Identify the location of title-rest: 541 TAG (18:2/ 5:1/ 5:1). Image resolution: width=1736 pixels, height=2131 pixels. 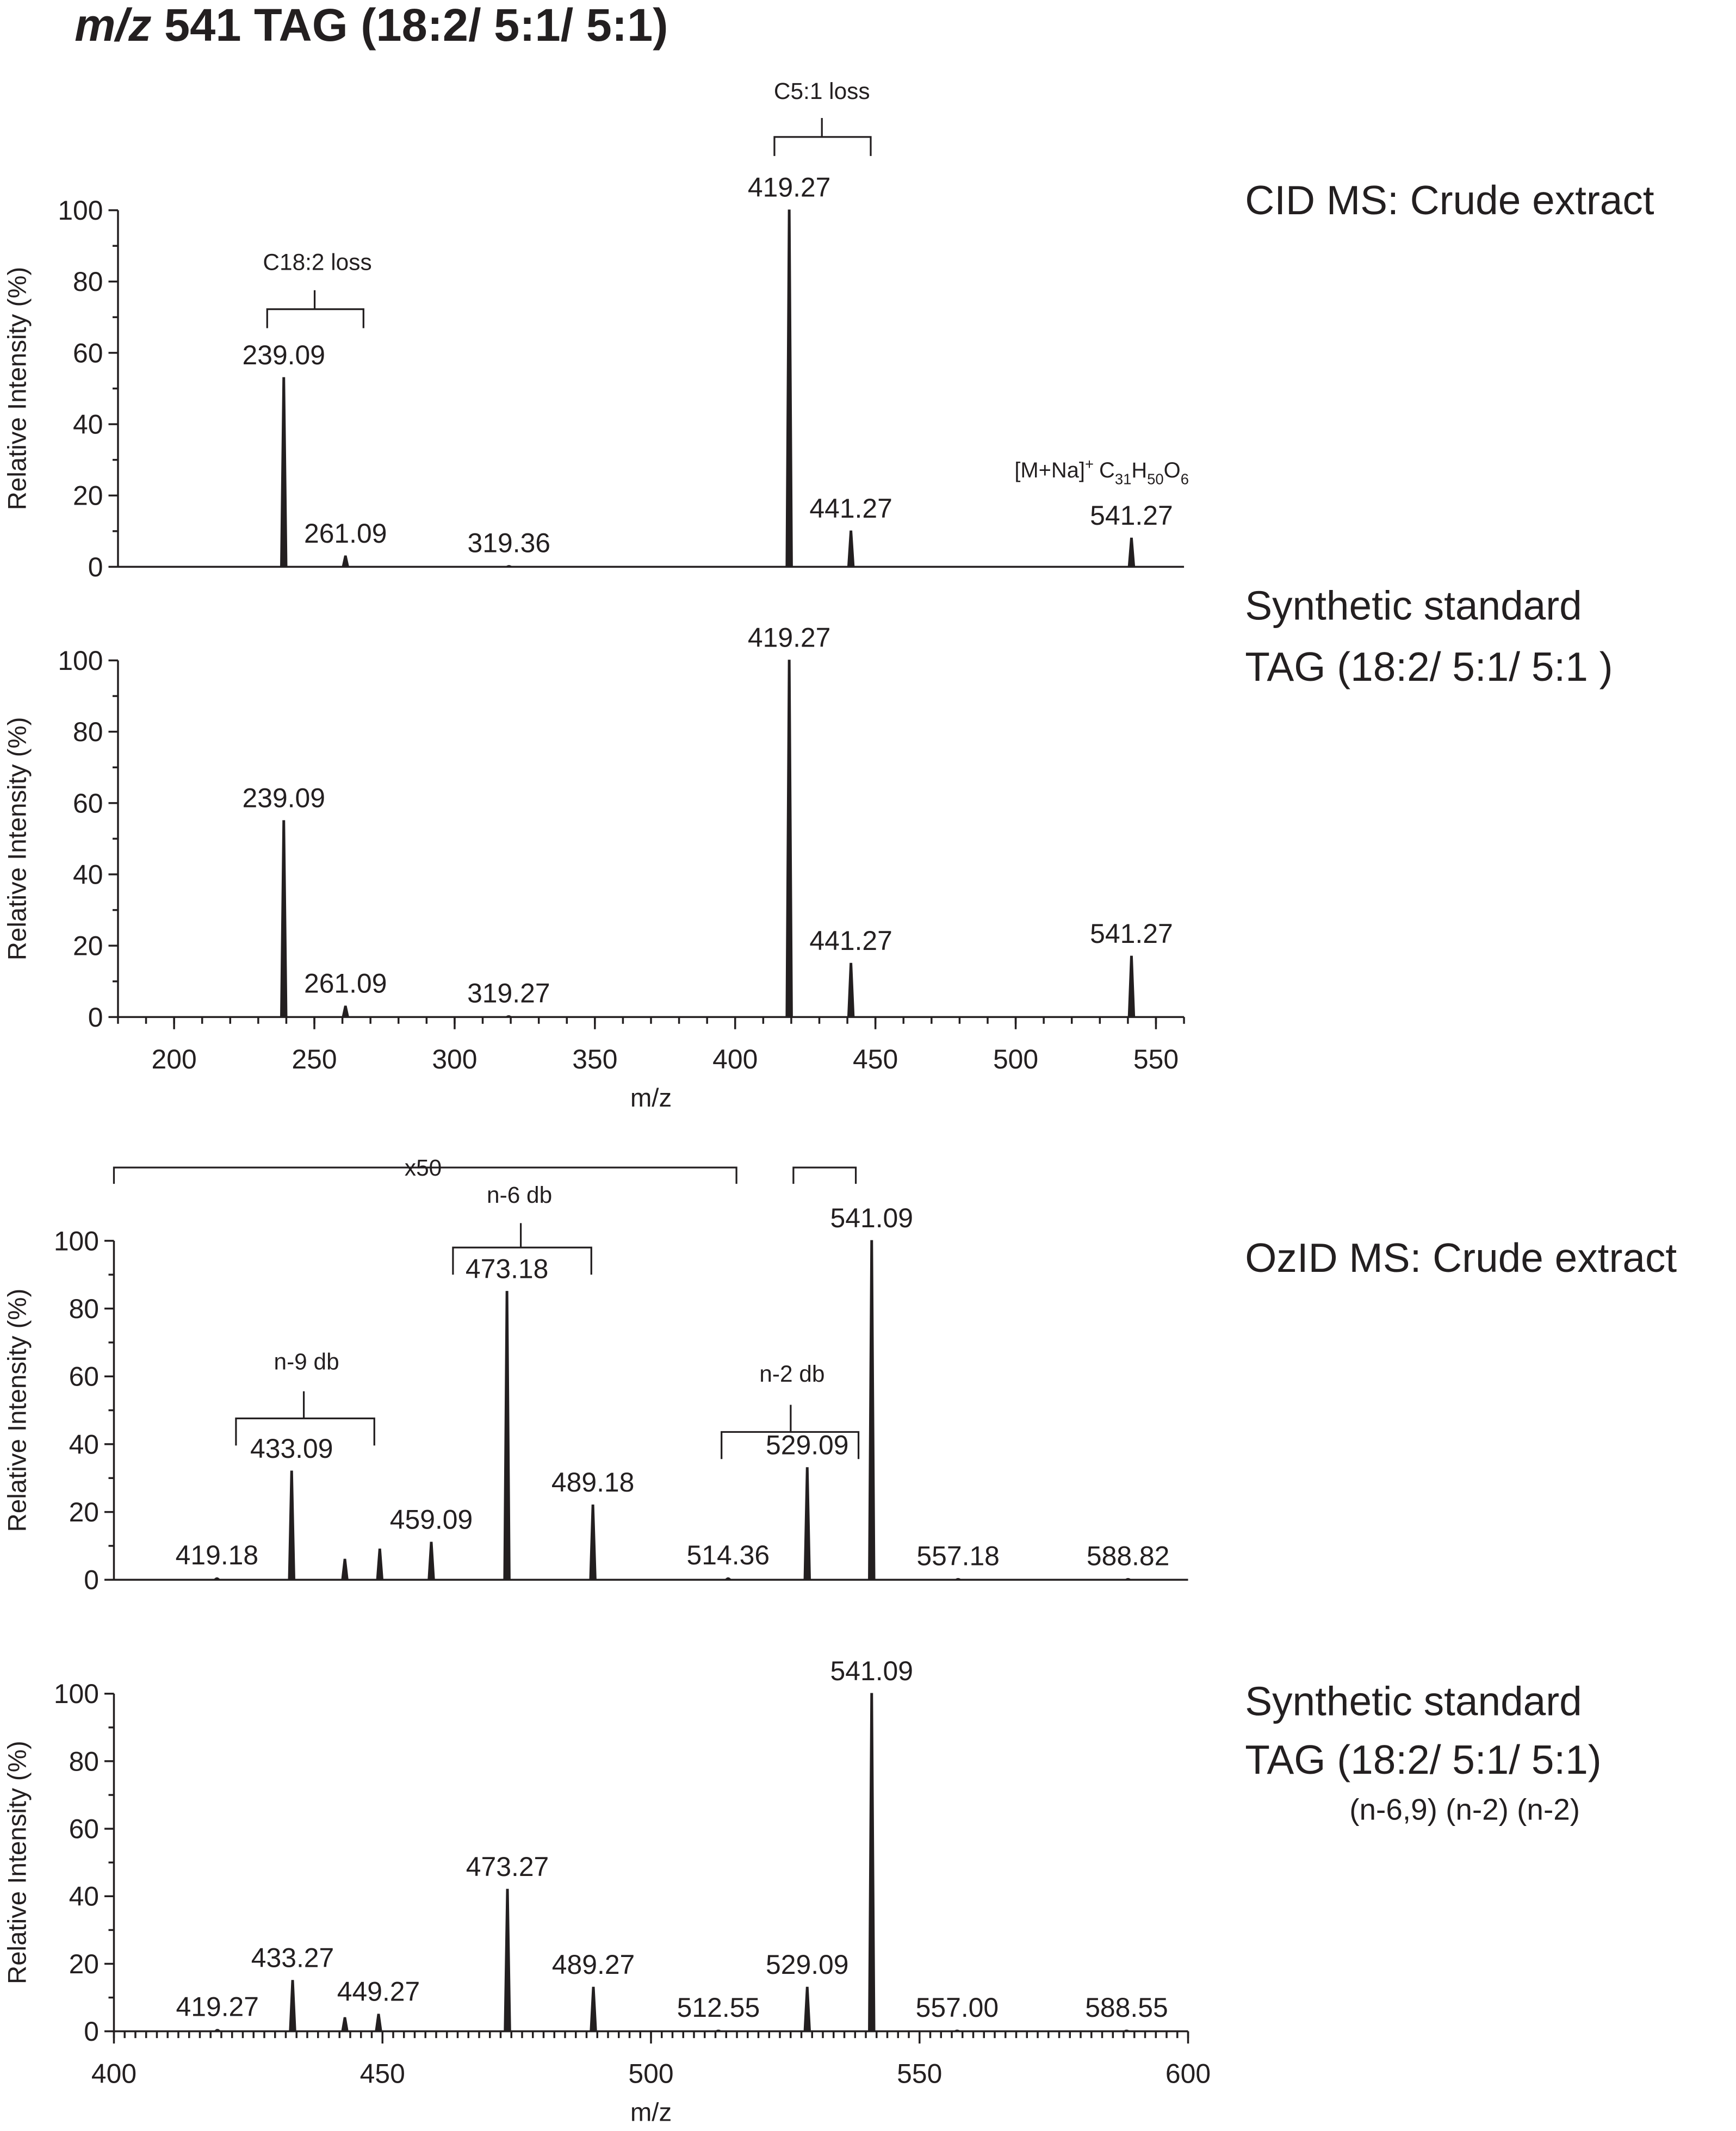
(416, 26).